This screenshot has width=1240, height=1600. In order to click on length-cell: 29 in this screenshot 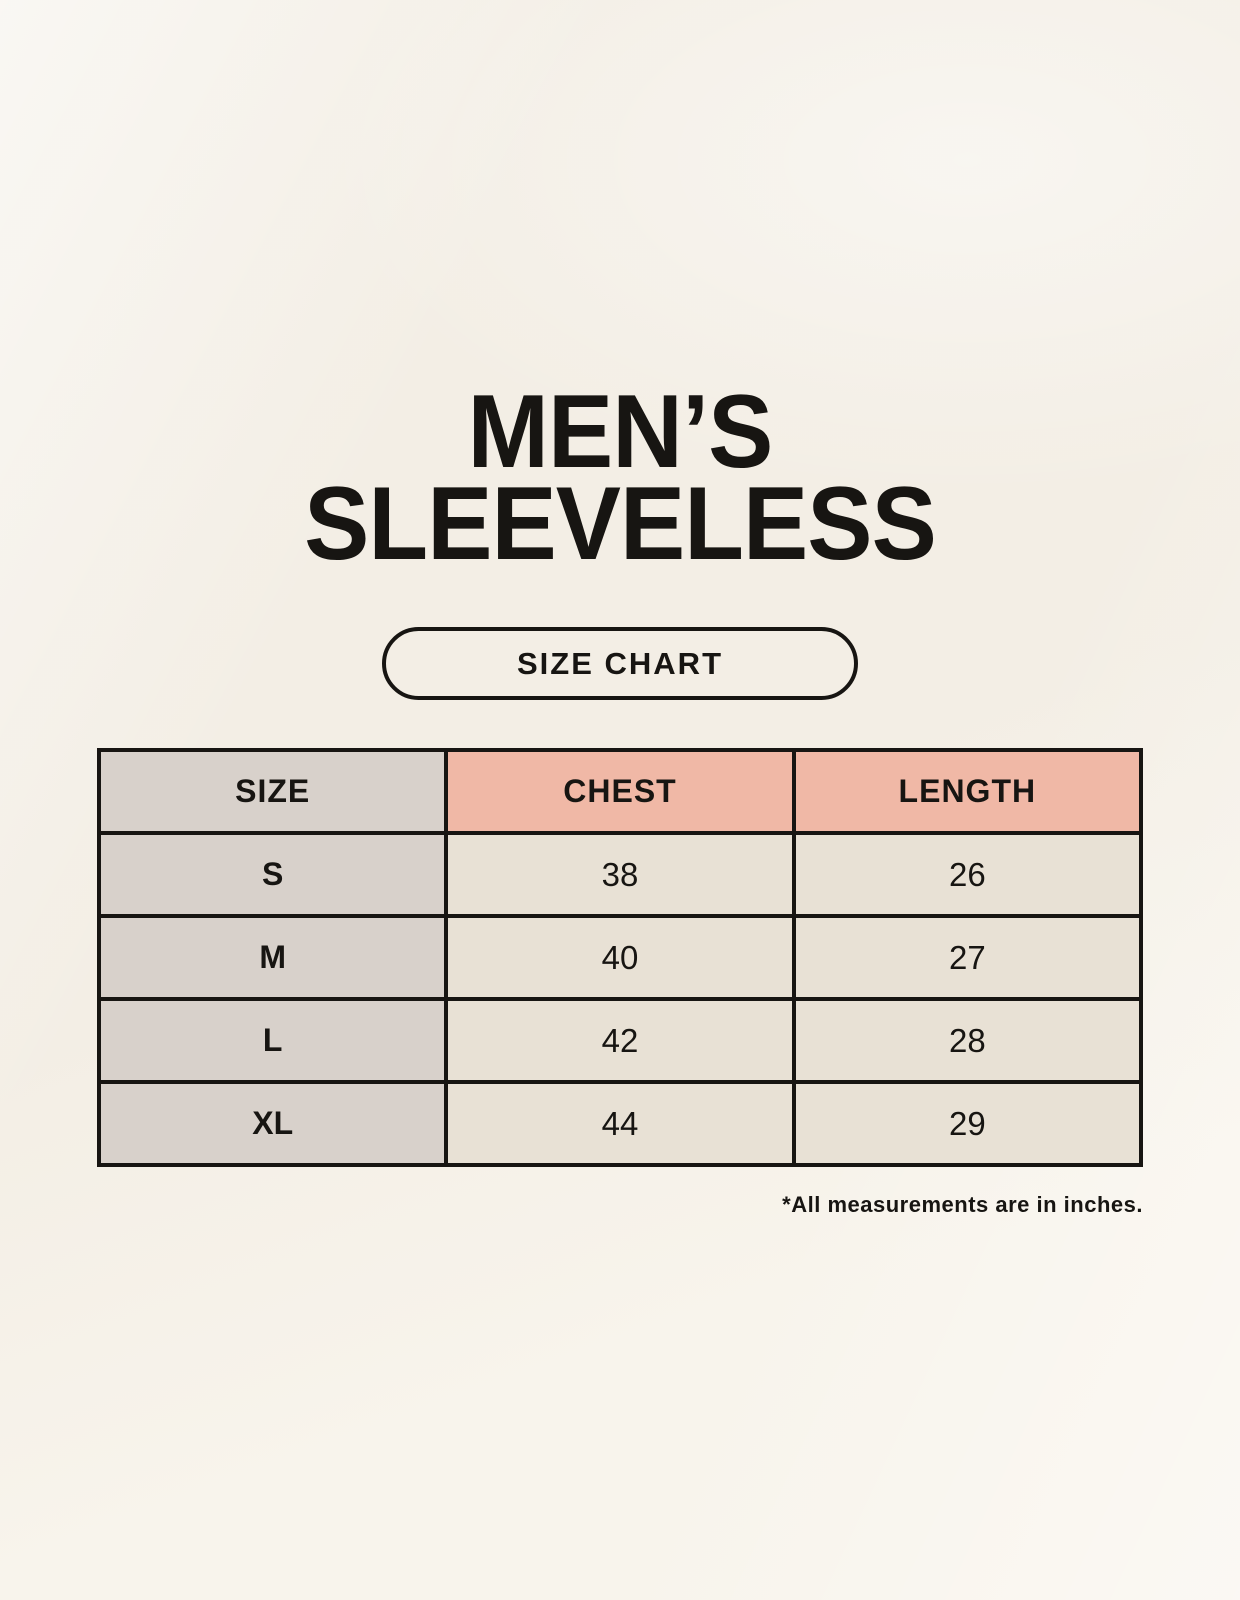, I will do `click(967, 1123)`.